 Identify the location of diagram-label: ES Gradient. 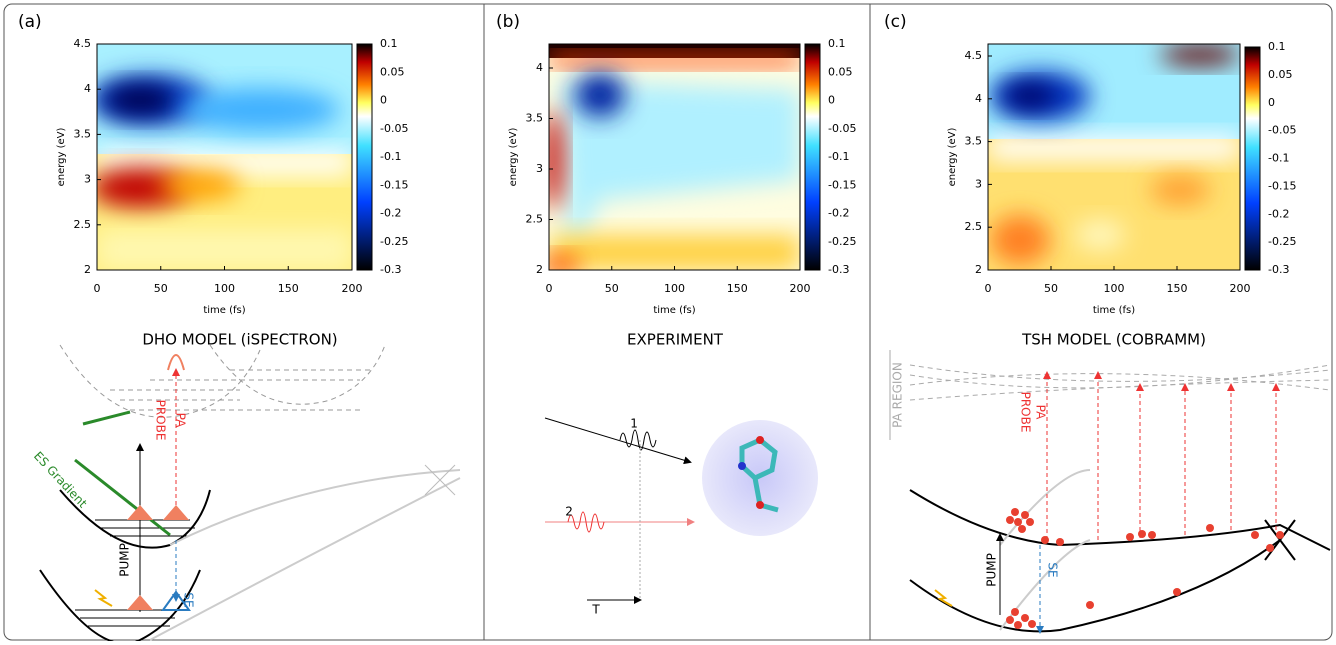
(60, 480).